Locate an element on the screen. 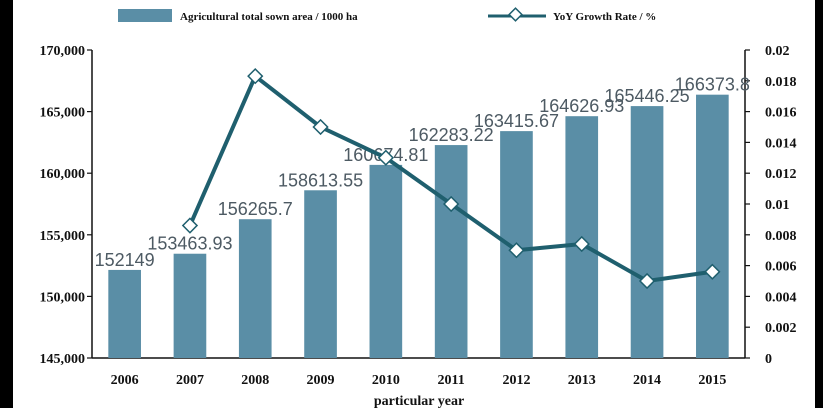 The image size is (823, 408). right-tick-label: 0.002 is located at coordinates (781, 328).